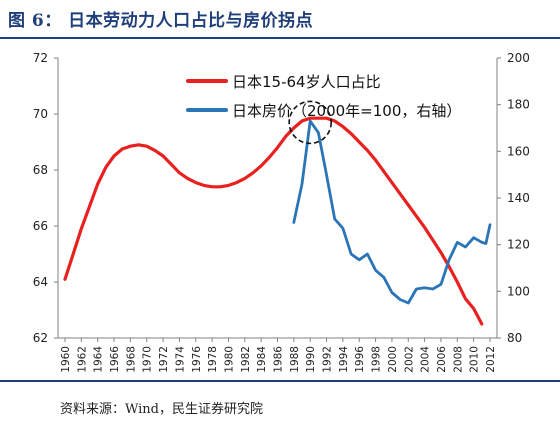 The height and width of the screenshot is (426, 560). I want to click on x-tick-label: 1984, so click(262, 359).